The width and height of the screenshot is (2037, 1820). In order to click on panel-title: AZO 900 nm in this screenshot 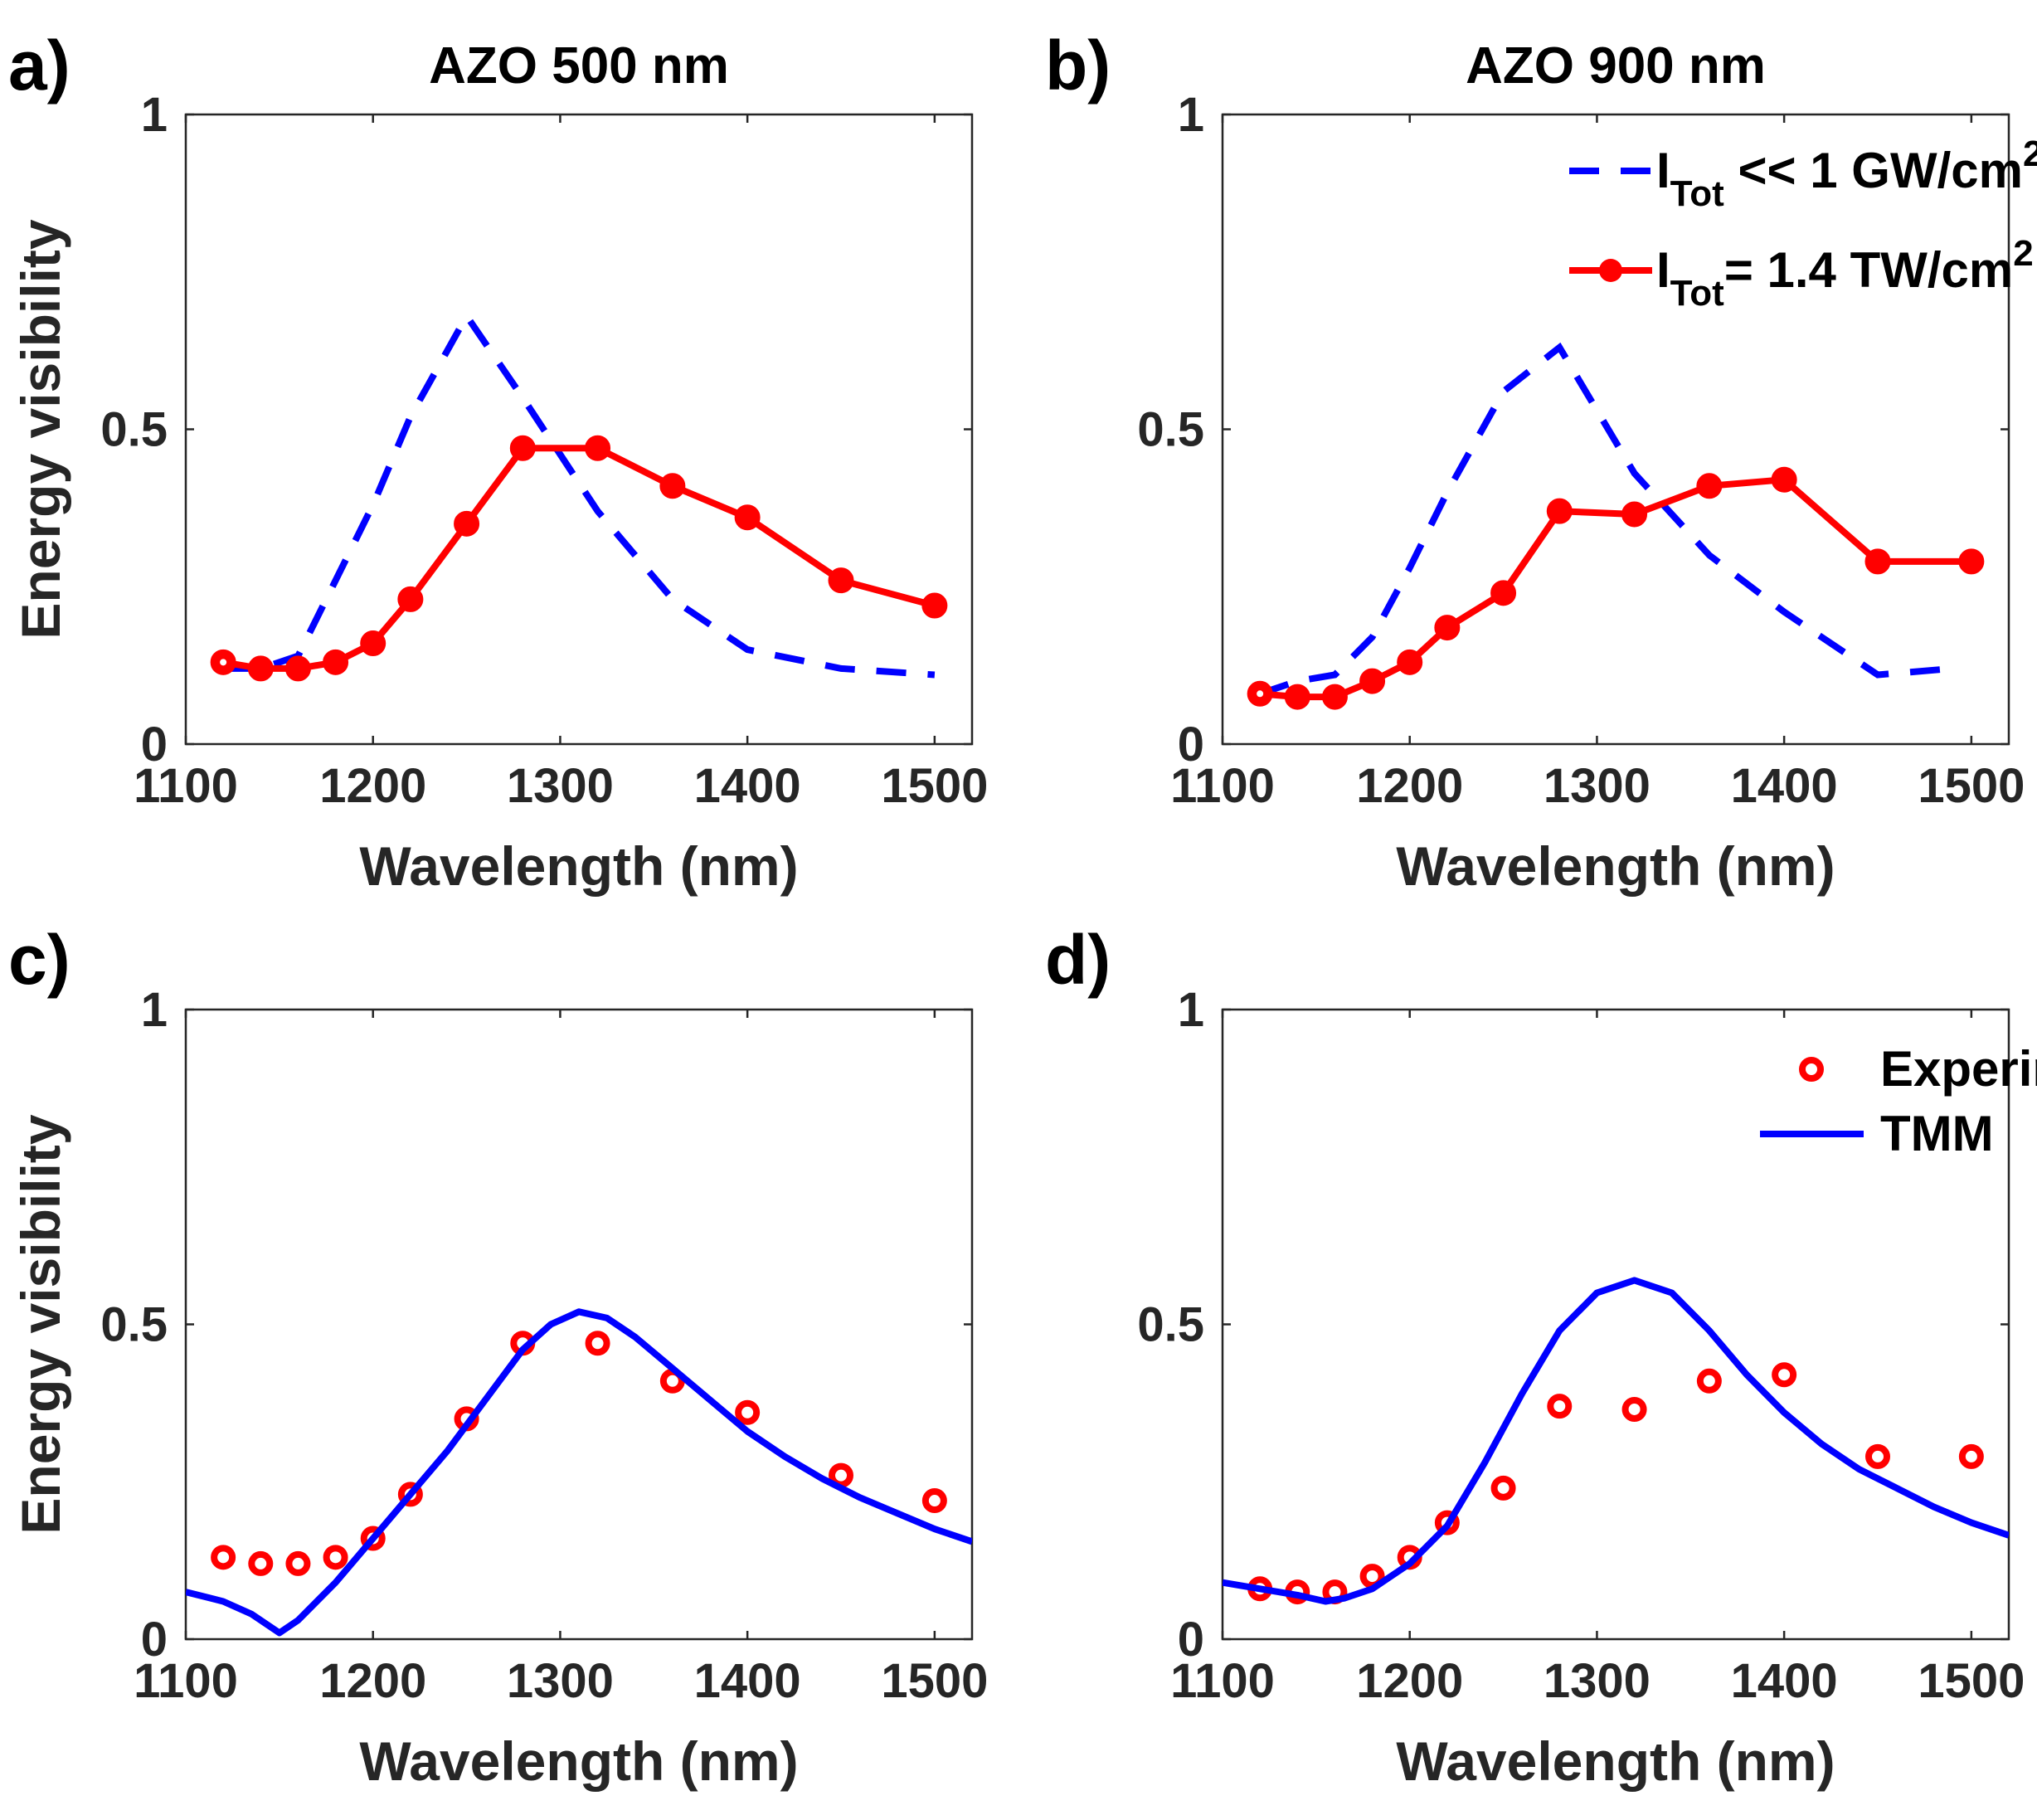, I will do `click(1616, 66)`.